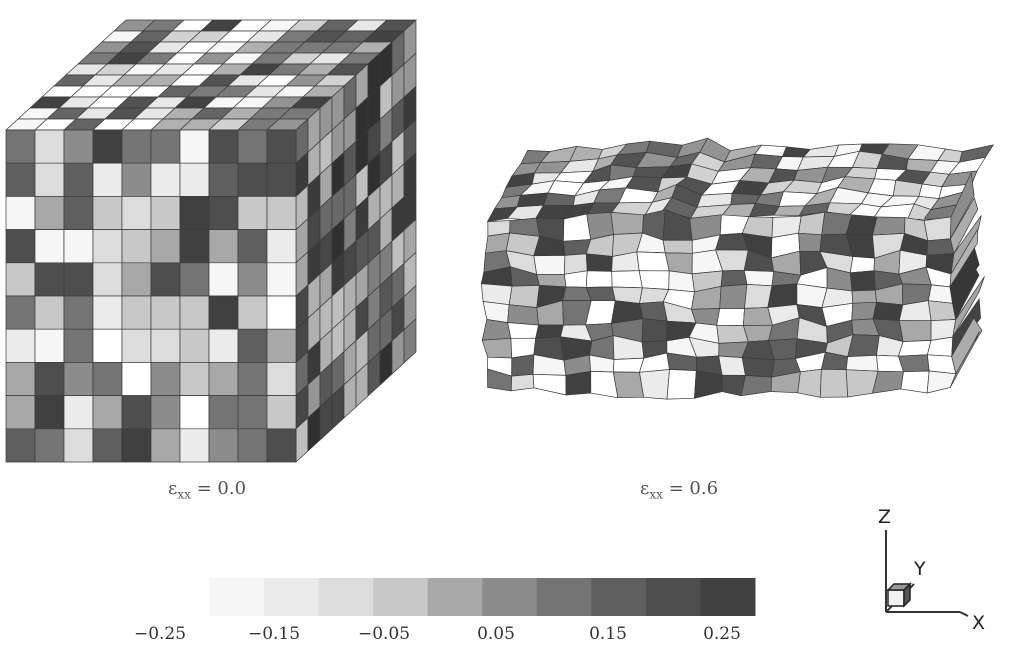 This screenshot has width=1020, height=648. Describe the element at coordinates (920, 569) in the screenshot. I see `y-axis-label: Y` at that location.